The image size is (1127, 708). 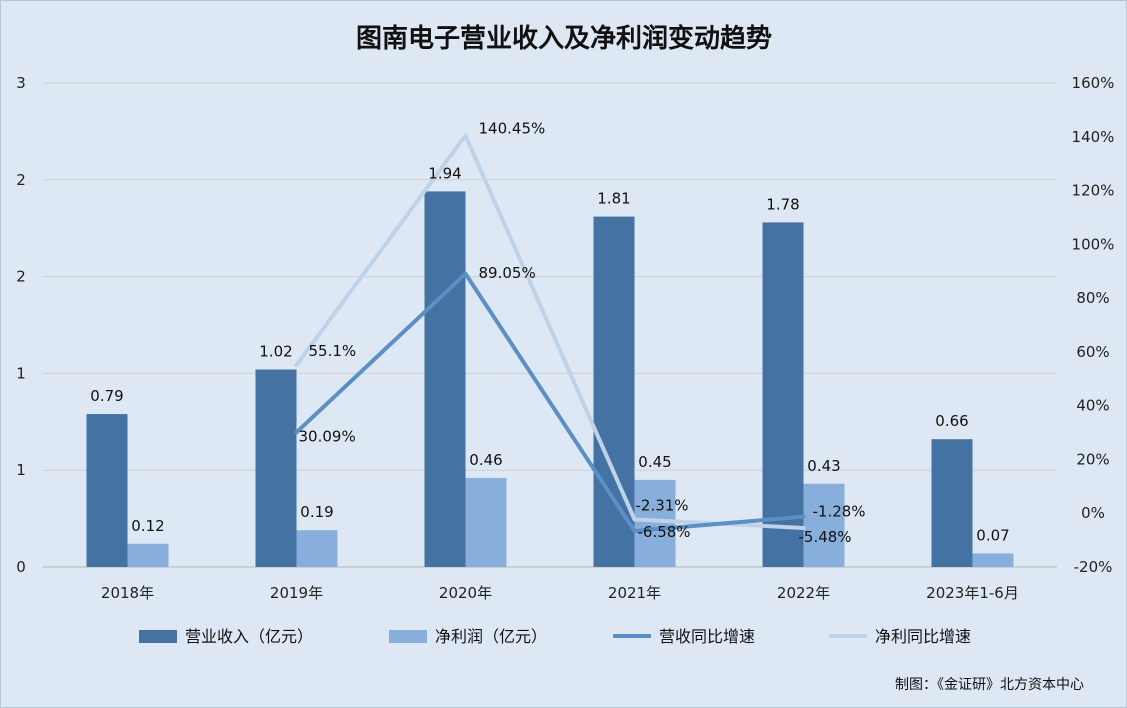 What do you see at coordinates (1092, 459) in the screenshot?
I see `right-tick-label: 20%` at bounding box center [1092, 459].